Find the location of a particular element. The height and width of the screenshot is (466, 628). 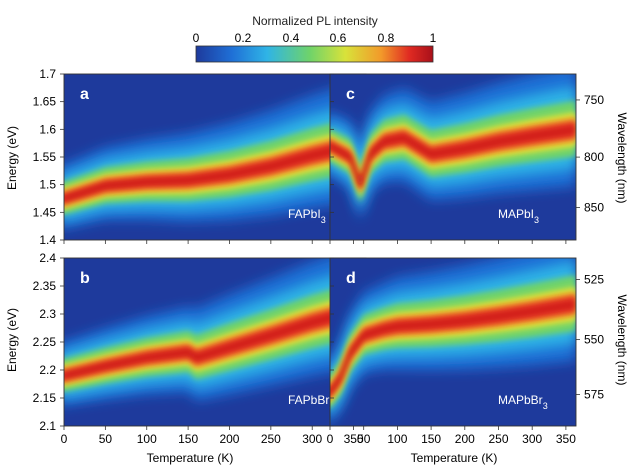

y2-tick-label: 575 is located at coordinates (594, 395).